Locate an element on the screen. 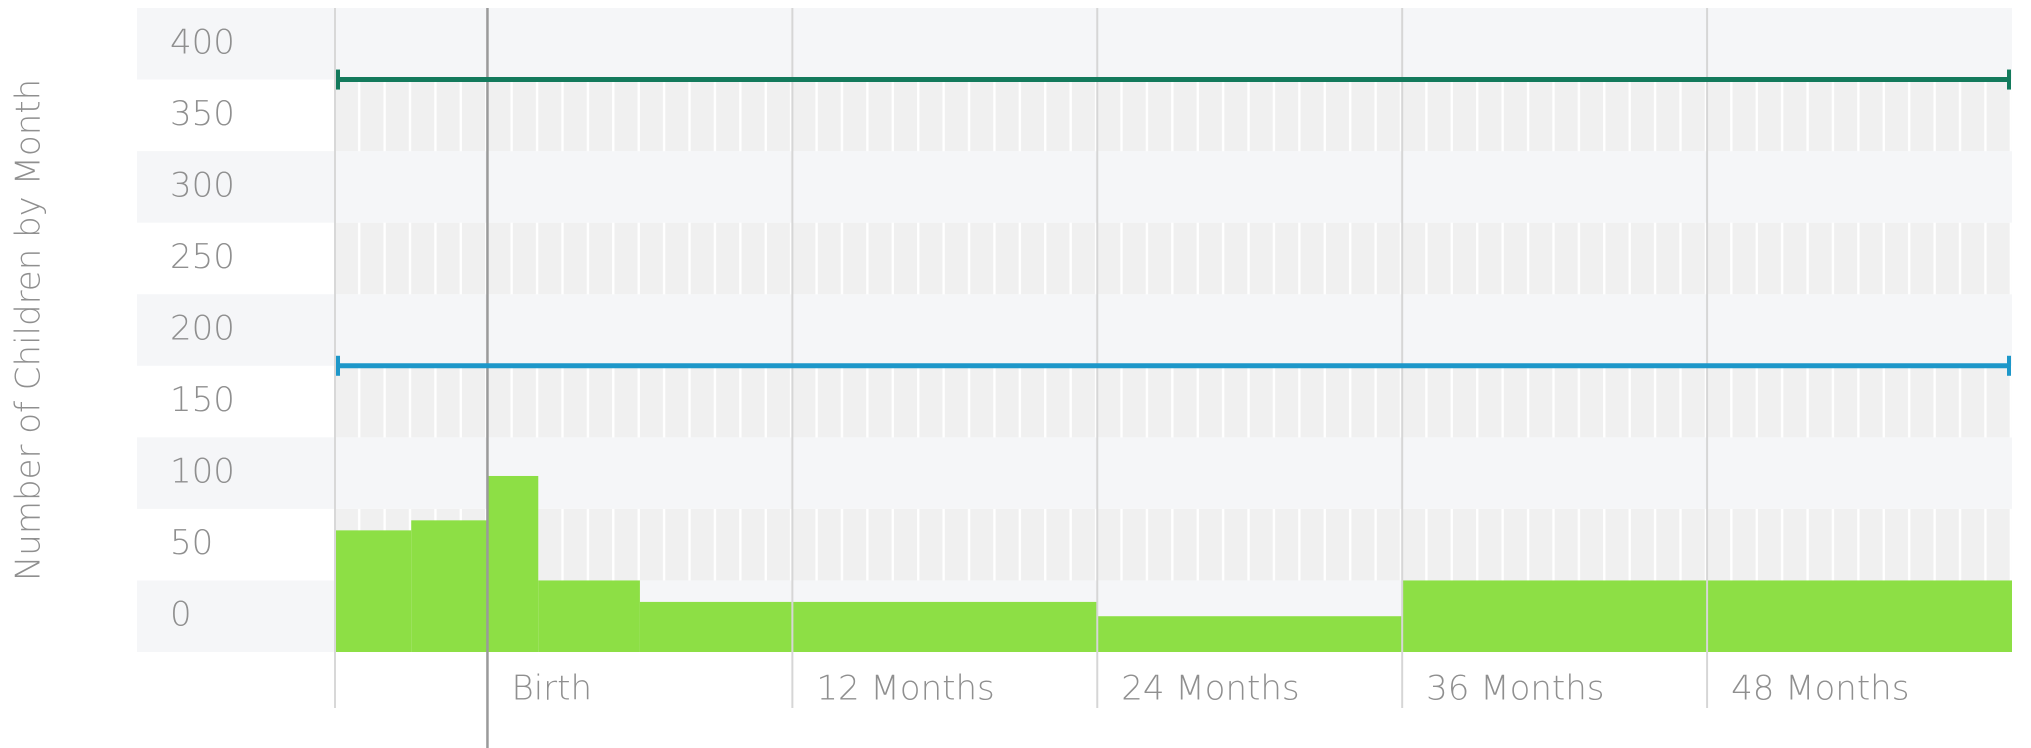 Image resolution: width=2031 pixels, height=748 pixels. x-tick-label: Birth is located at coordinates (551, 689).